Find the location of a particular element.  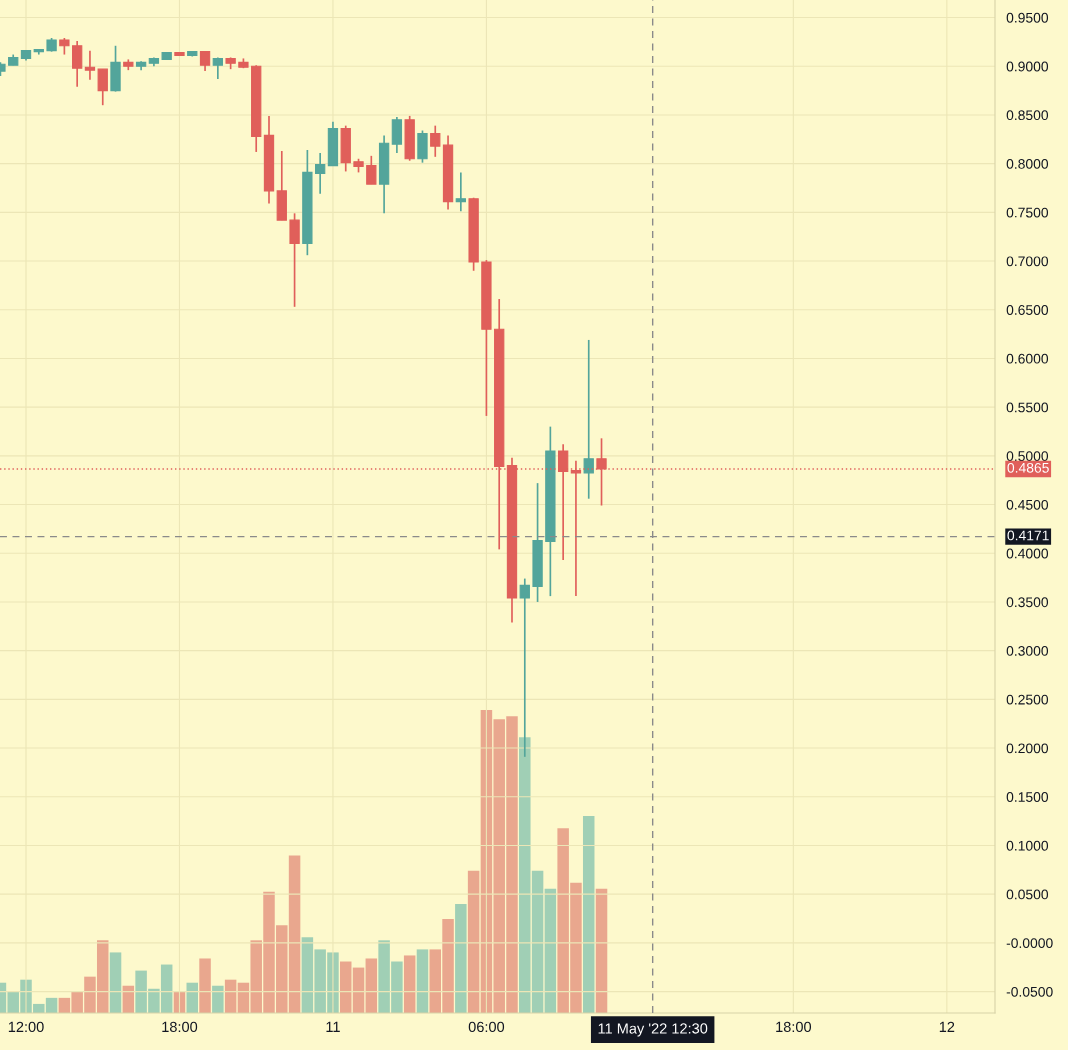

y-tick-label: 0.7500 is located at coordinates (1027, 212).